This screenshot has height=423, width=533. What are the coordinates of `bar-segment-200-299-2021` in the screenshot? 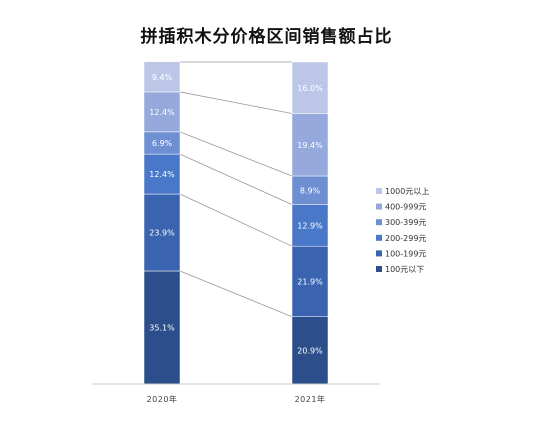 It's located at (310, 225).